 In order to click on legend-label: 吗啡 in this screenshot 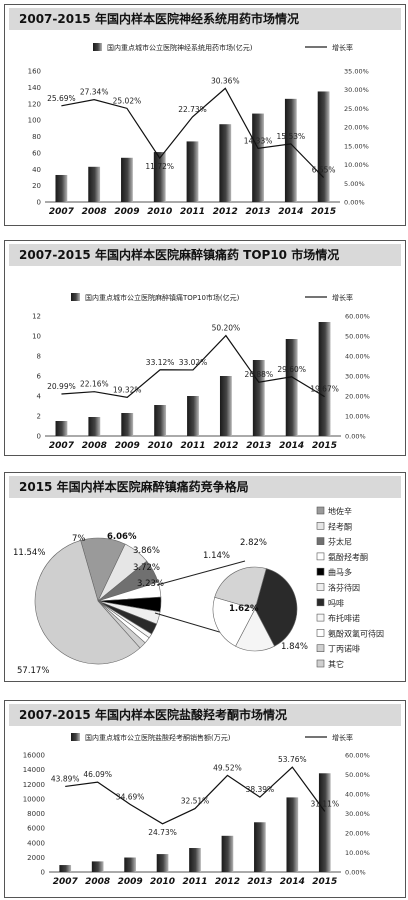, I will do `click(336, 603)`.